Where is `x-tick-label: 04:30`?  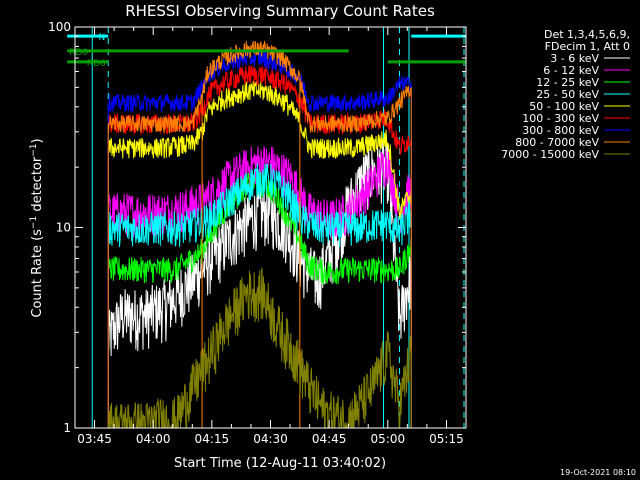 x-tick-label: 04:30 is located at coordinates (270, 439).